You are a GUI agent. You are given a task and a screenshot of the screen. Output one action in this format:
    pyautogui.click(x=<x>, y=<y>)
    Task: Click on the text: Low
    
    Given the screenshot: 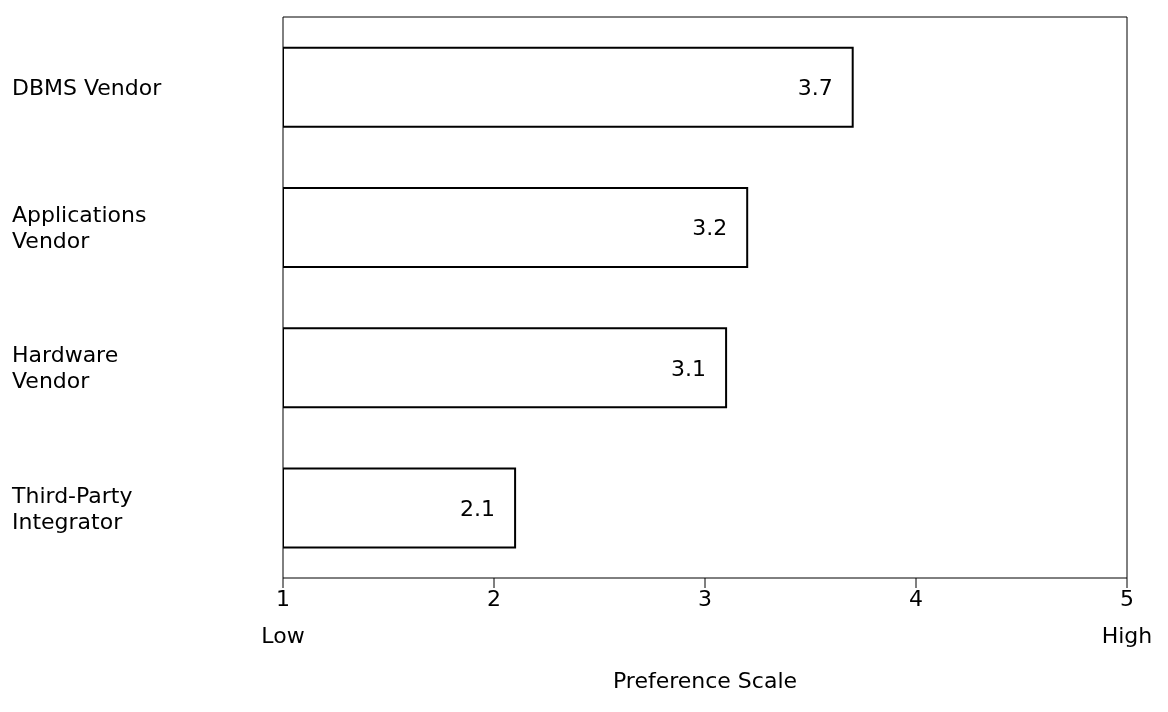 What is the action you would take?
    pyautogui.click(x=283, y=635)
    